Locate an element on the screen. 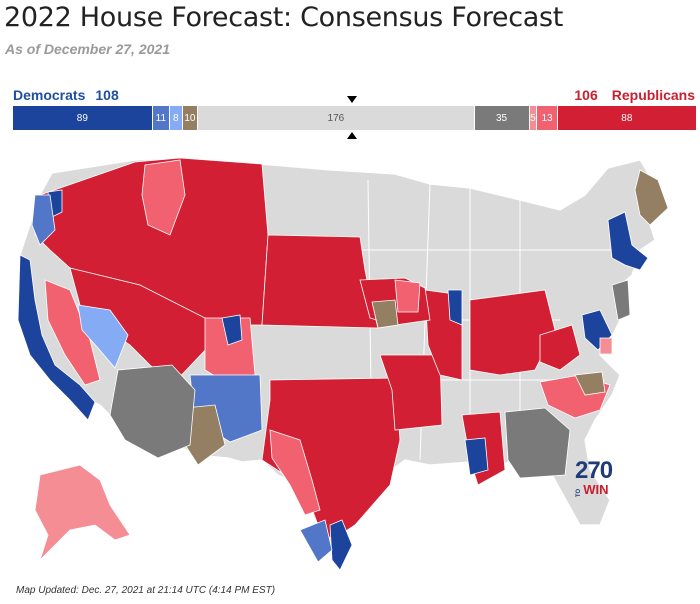  seat-balance-bar: 89 11 8 10 176 35 5 13 88 is located at coordinates (354, 118).